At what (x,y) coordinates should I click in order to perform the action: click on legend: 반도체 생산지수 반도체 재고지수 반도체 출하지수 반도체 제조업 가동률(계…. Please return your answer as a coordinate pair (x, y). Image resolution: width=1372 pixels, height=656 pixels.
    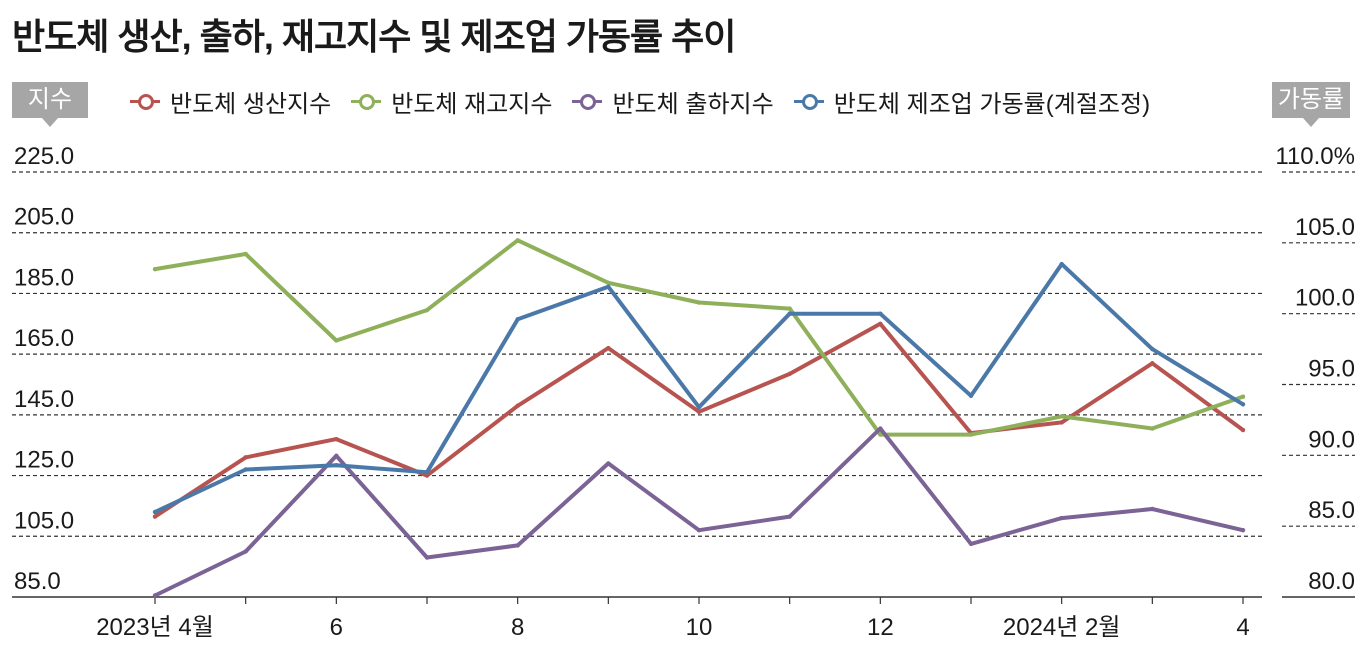
    Looking at the image, I should click on (640, 101).